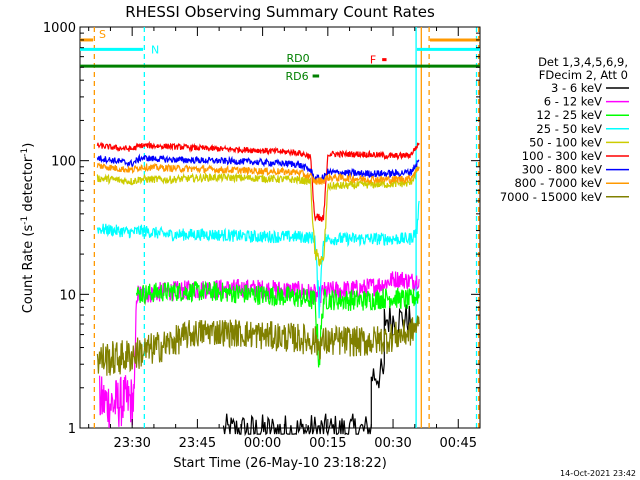  I want to click on band-label-2: N, so click(155, 49).